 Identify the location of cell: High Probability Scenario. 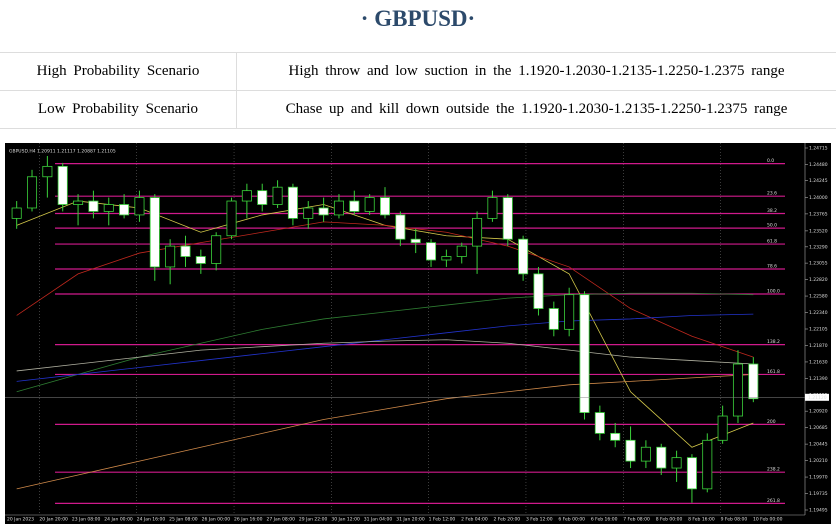
(118, 71).